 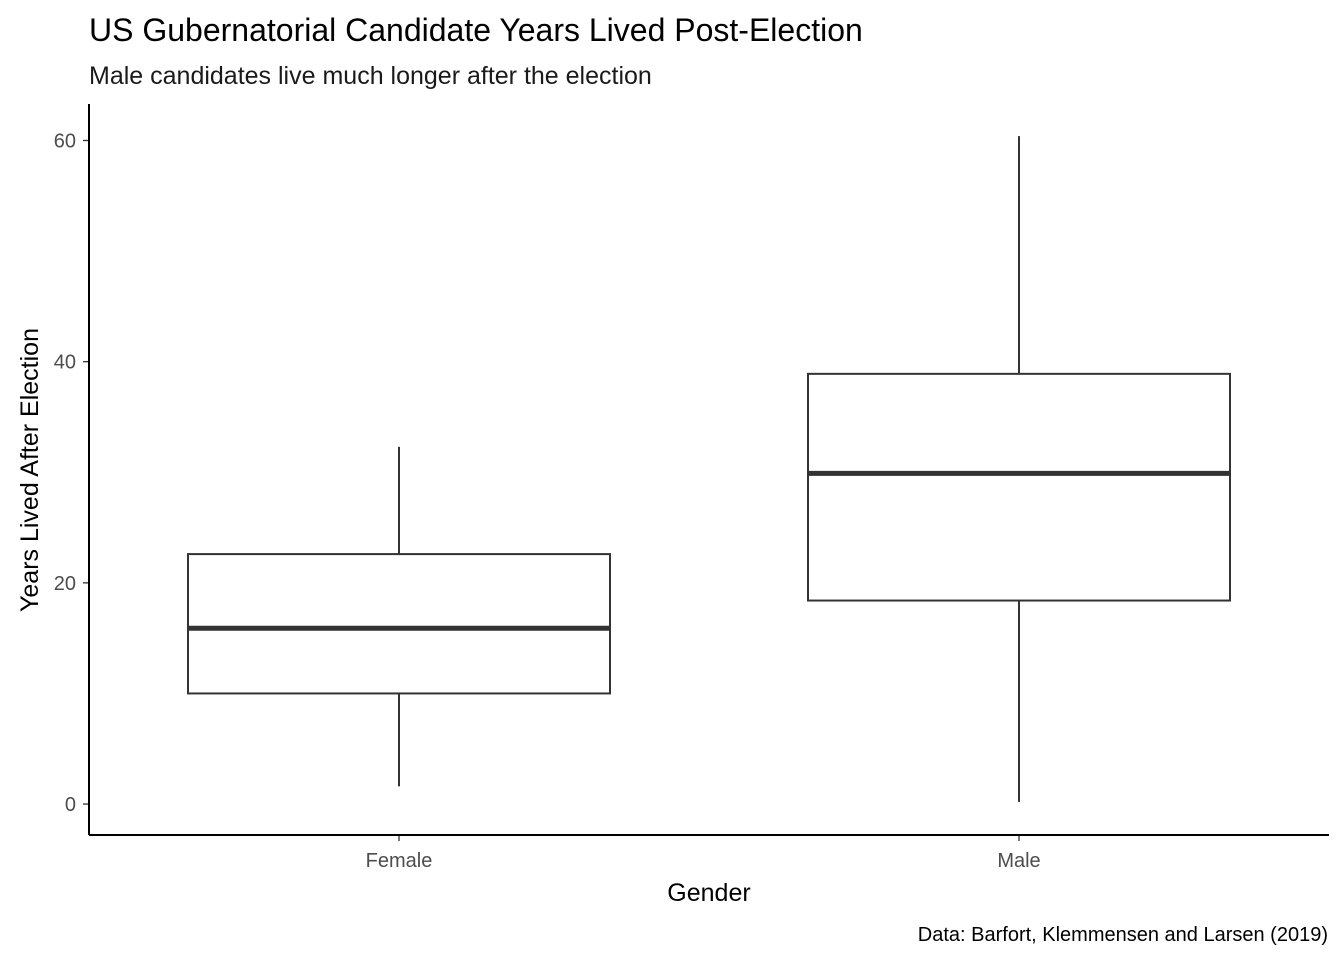 I want to click on x-tick-label: Female, so click(x=399, y=861).